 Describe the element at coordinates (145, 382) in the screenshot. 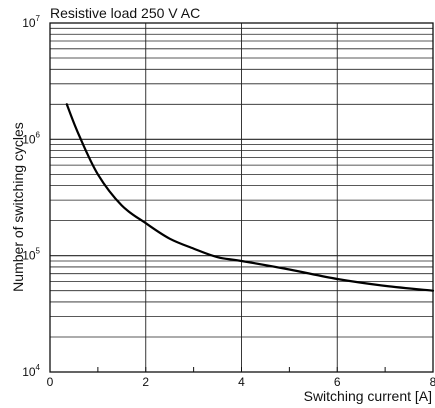

I see `x-tick-label: 2` at that location.